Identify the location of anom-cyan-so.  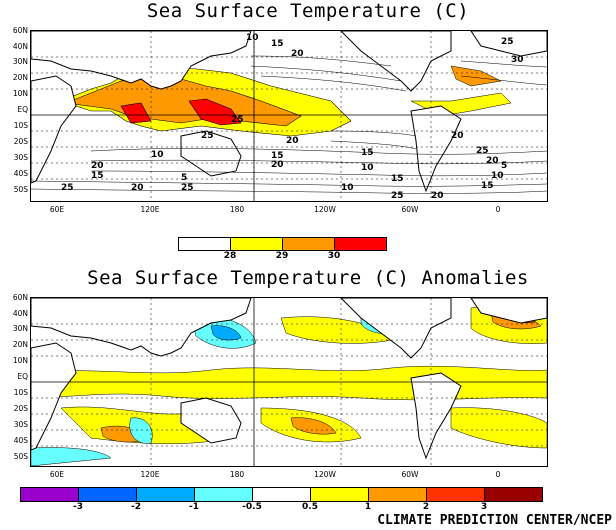
(71, 456).